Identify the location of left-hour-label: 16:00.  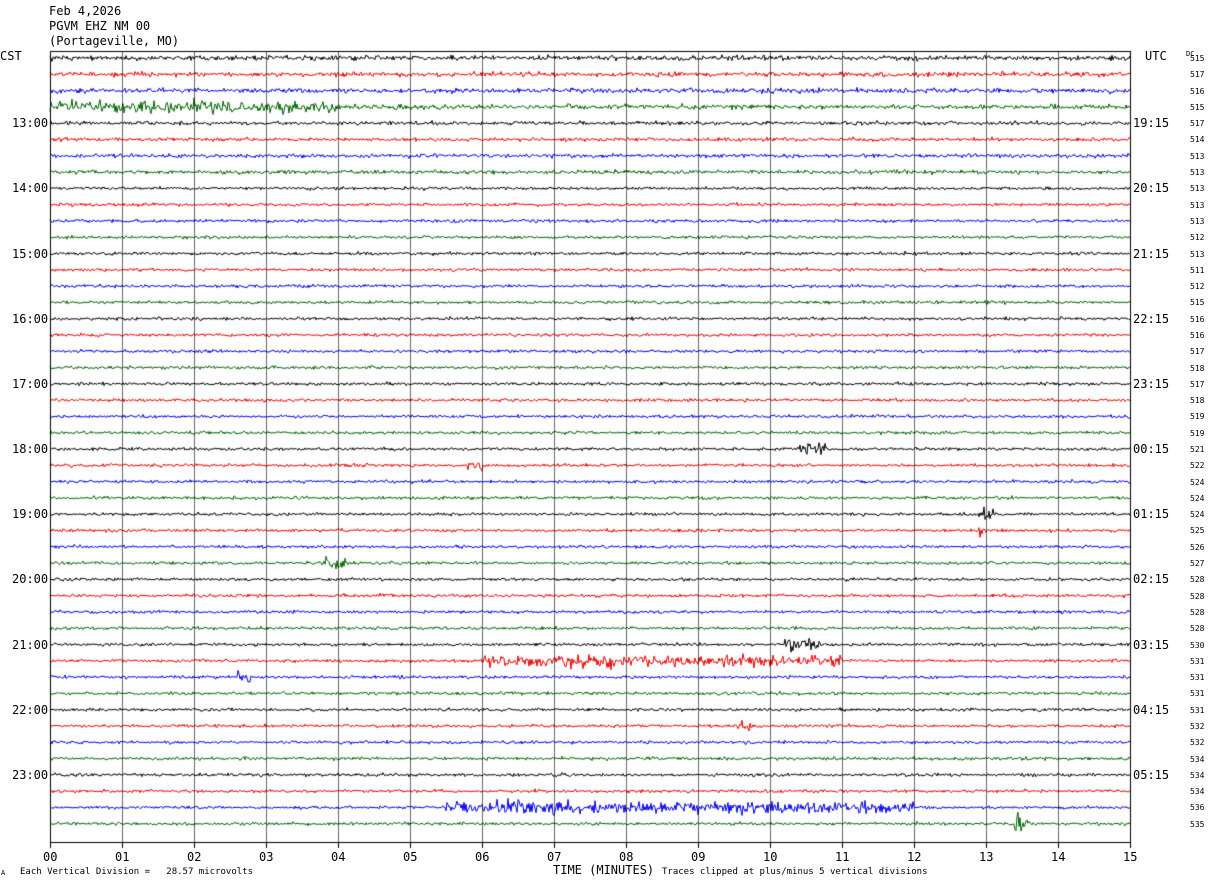
(30, 318).